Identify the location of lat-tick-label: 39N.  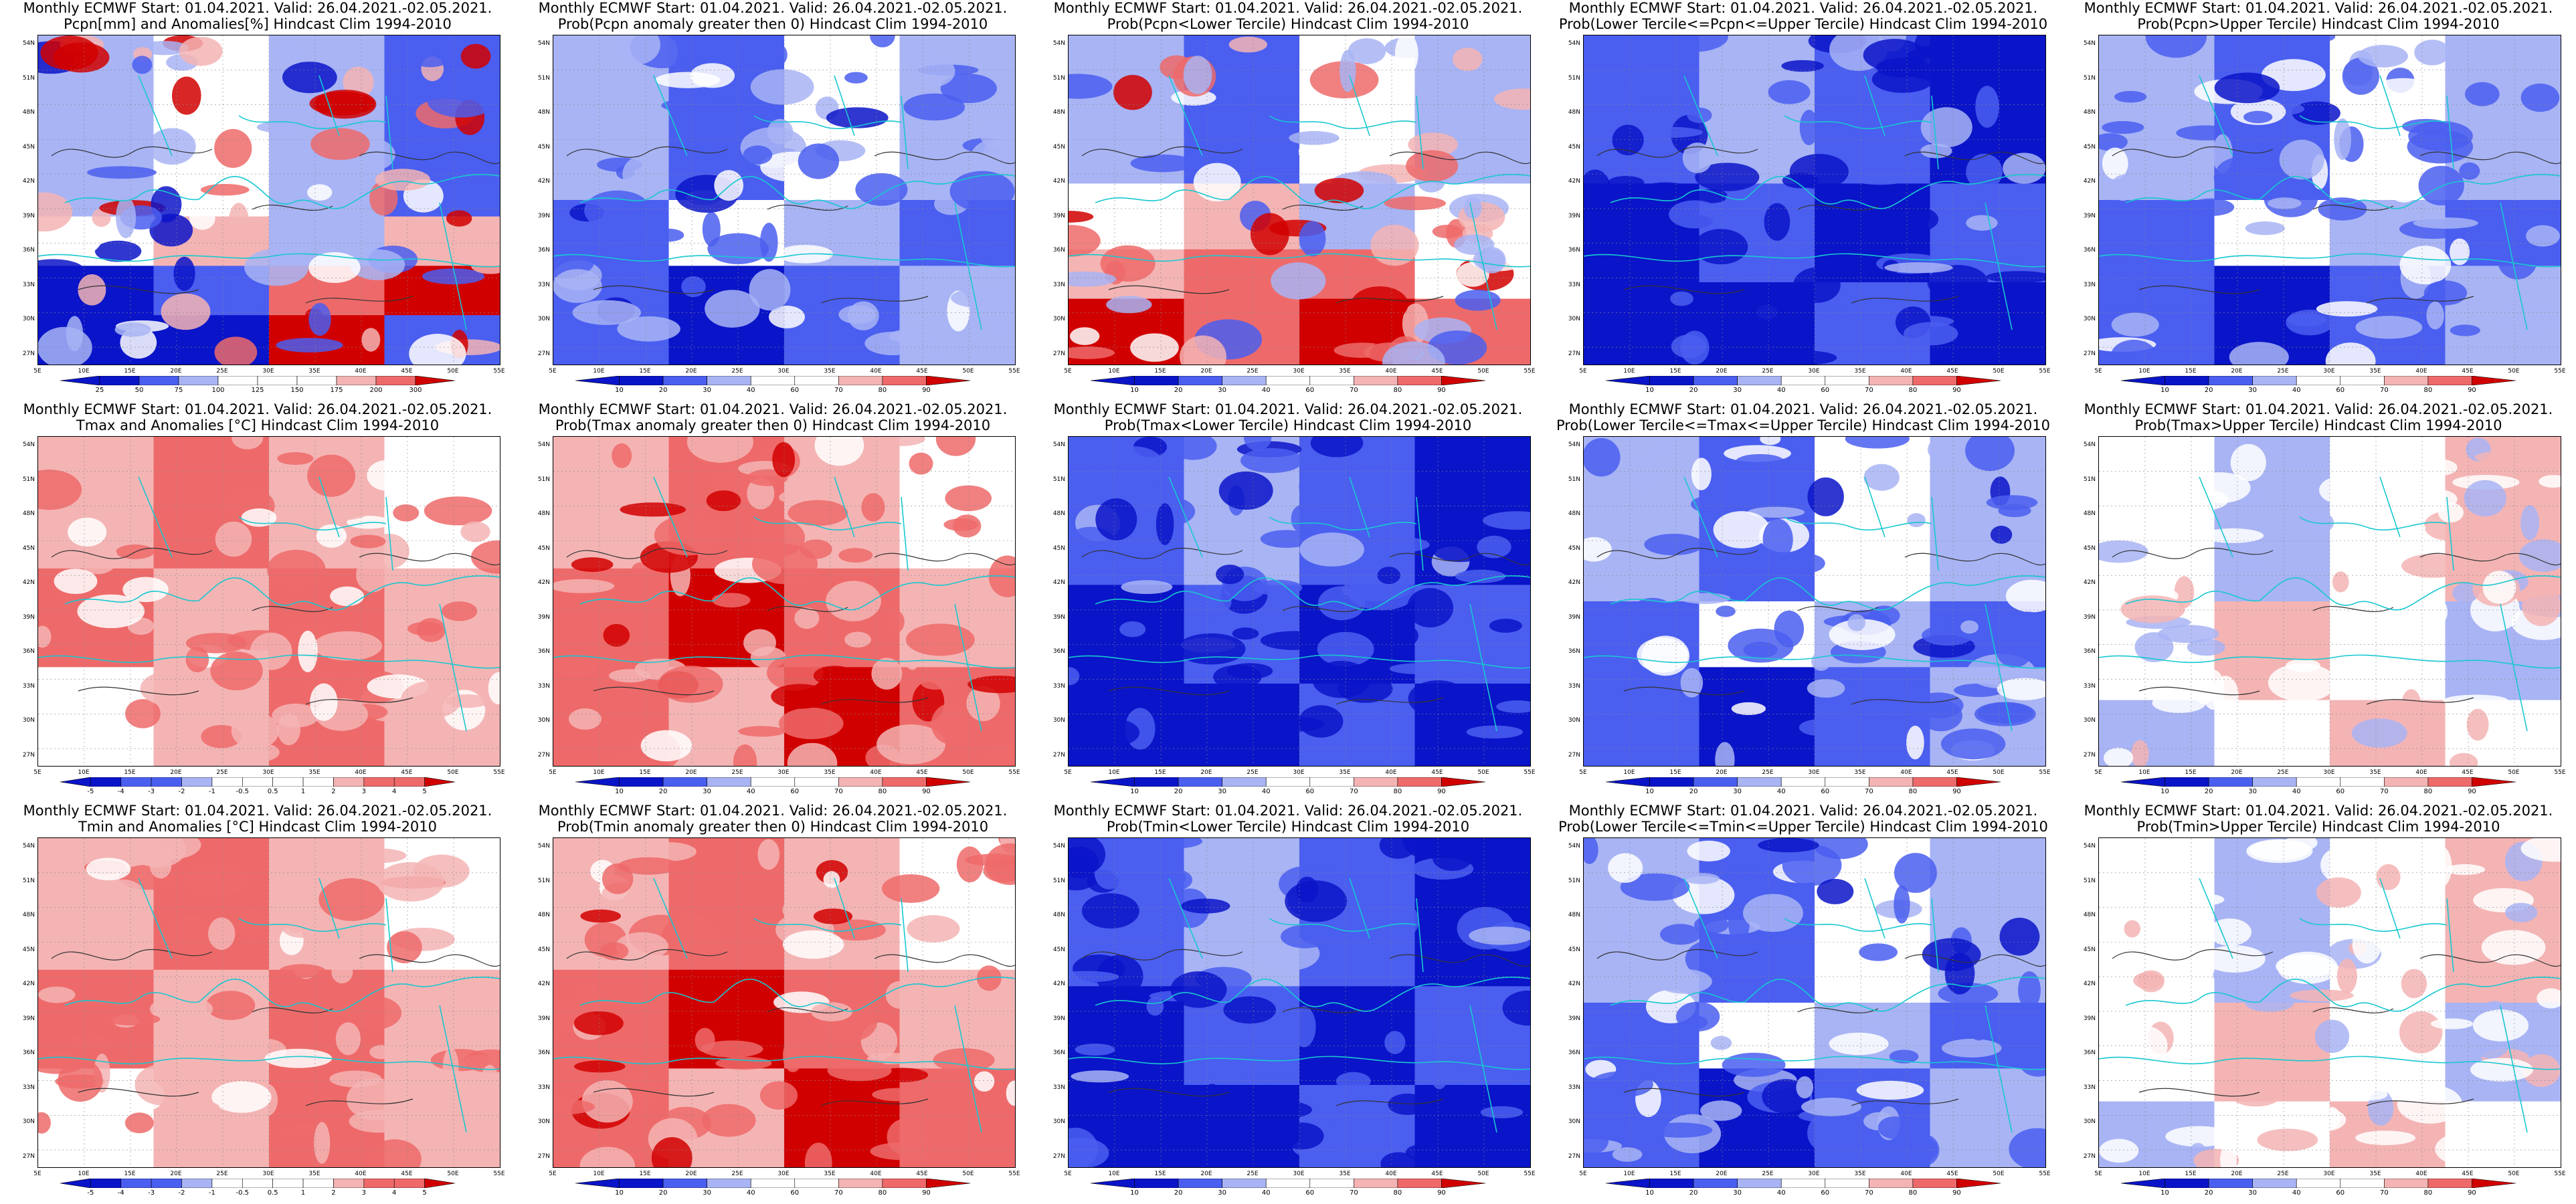
(29, 215).